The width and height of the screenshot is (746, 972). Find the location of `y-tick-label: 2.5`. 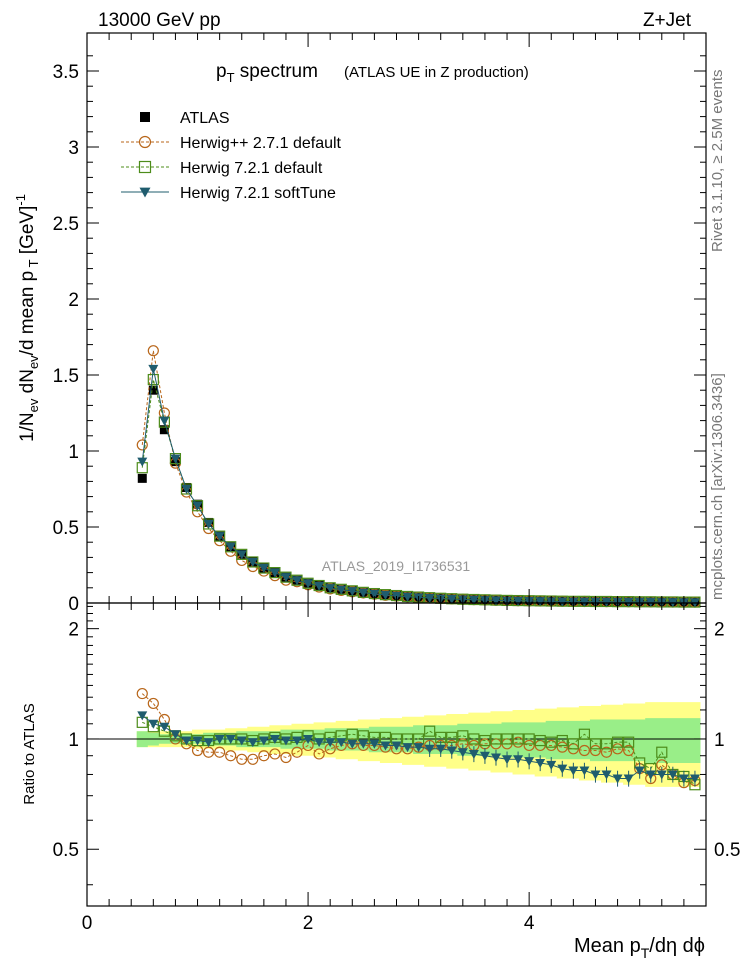

y-tick-label: 2.5 is located at coordinates (66, 224).